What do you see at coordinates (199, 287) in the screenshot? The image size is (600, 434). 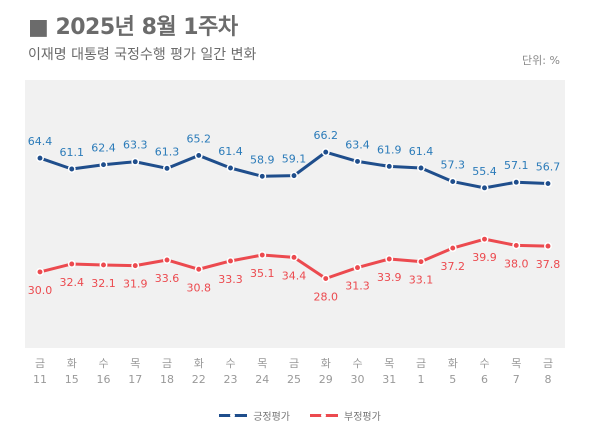 I see `data-label-negative: 30.8` at bounding box center [199, 287].